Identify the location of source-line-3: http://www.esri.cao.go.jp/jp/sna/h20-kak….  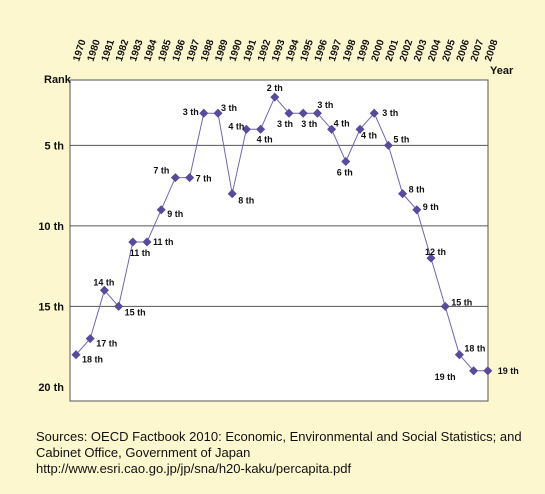
(194, 468).